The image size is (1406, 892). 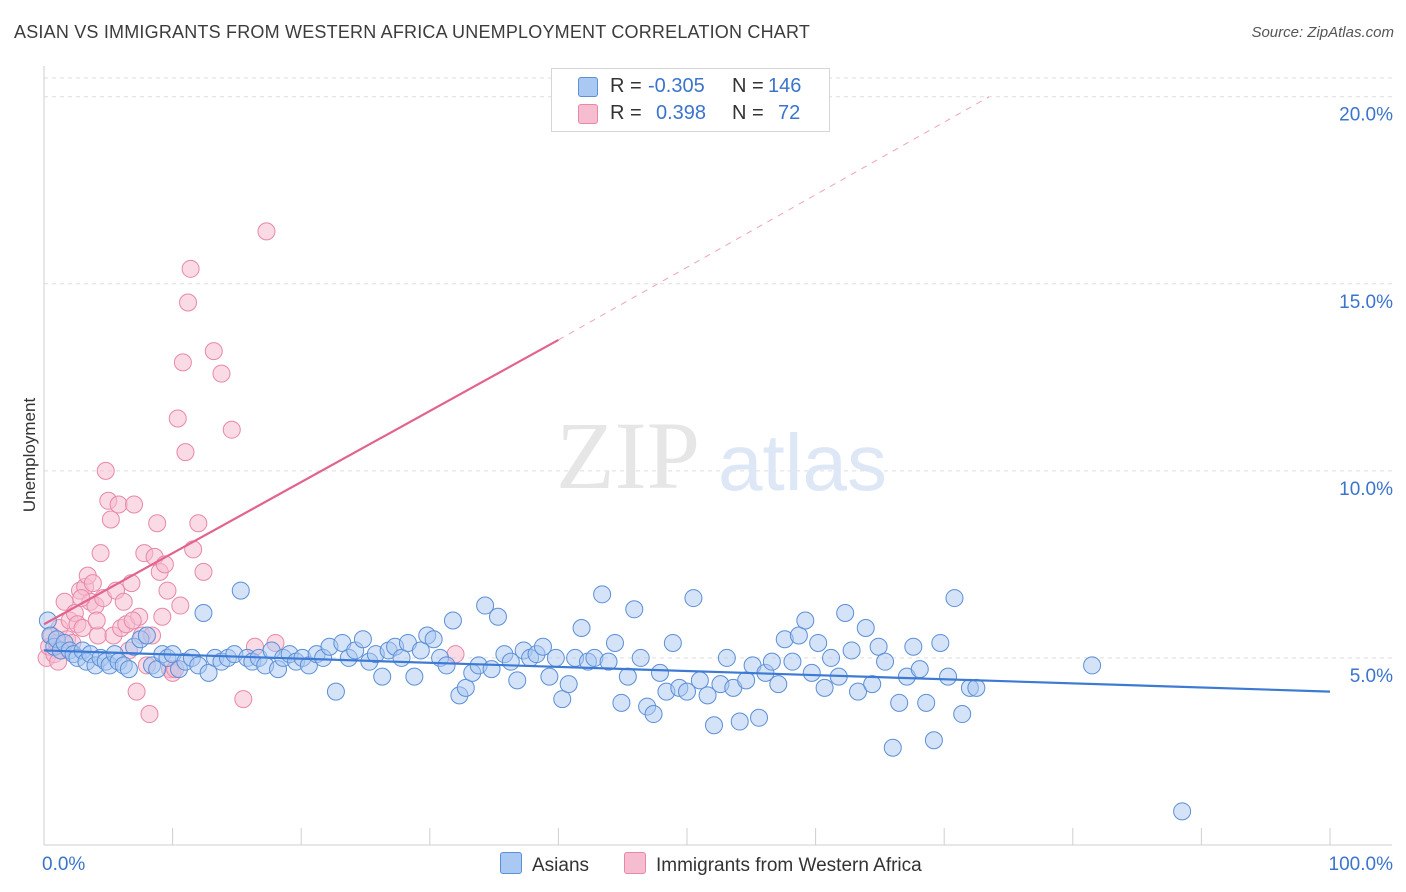 I want to click on legend-row-asians: R = -0.305 N = 146, so click(x=690, y=86).